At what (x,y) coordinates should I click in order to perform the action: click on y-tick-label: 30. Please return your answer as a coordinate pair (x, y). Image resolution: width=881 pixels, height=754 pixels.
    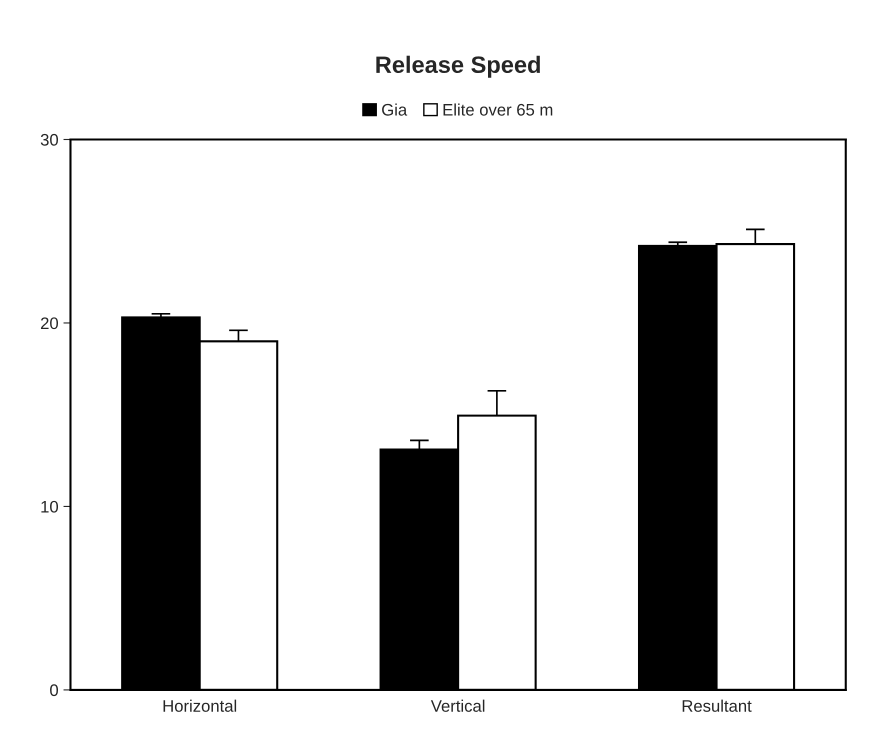
    Looking at the image, I should click on (49, 140).